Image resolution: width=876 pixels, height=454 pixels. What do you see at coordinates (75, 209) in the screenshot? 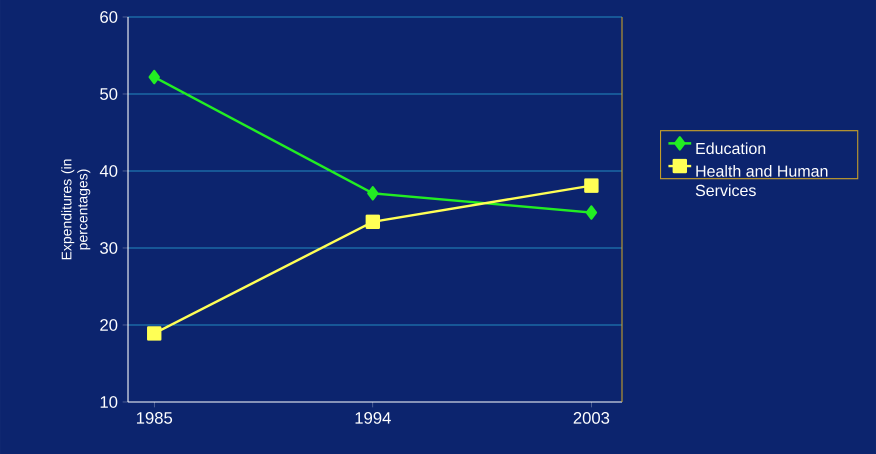
I see `y-axis-title: Expenditures (in percentages)` at bounding box center [75, 209].